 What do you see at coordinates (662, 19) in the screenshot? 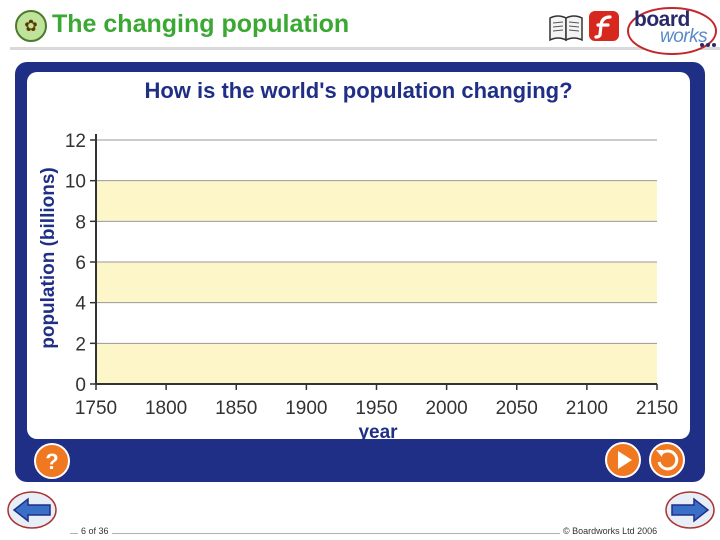
I see `brand-board-text: board` at bounding box center [662, 19].